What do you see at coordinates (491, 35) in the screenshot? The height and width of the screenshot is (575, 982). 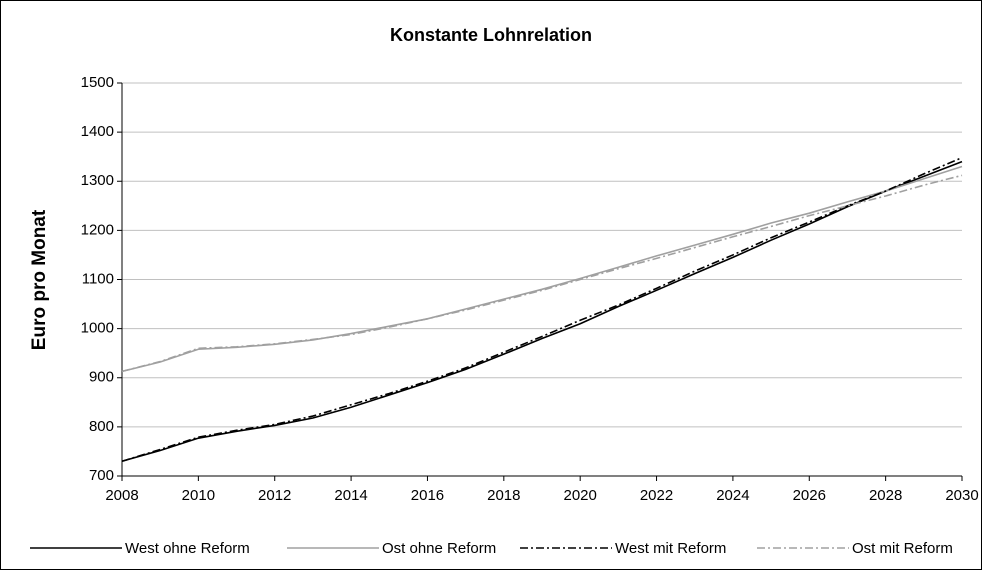 I see `chart-title: Konstante Lohnrelation` at bounding box center [491, 35].